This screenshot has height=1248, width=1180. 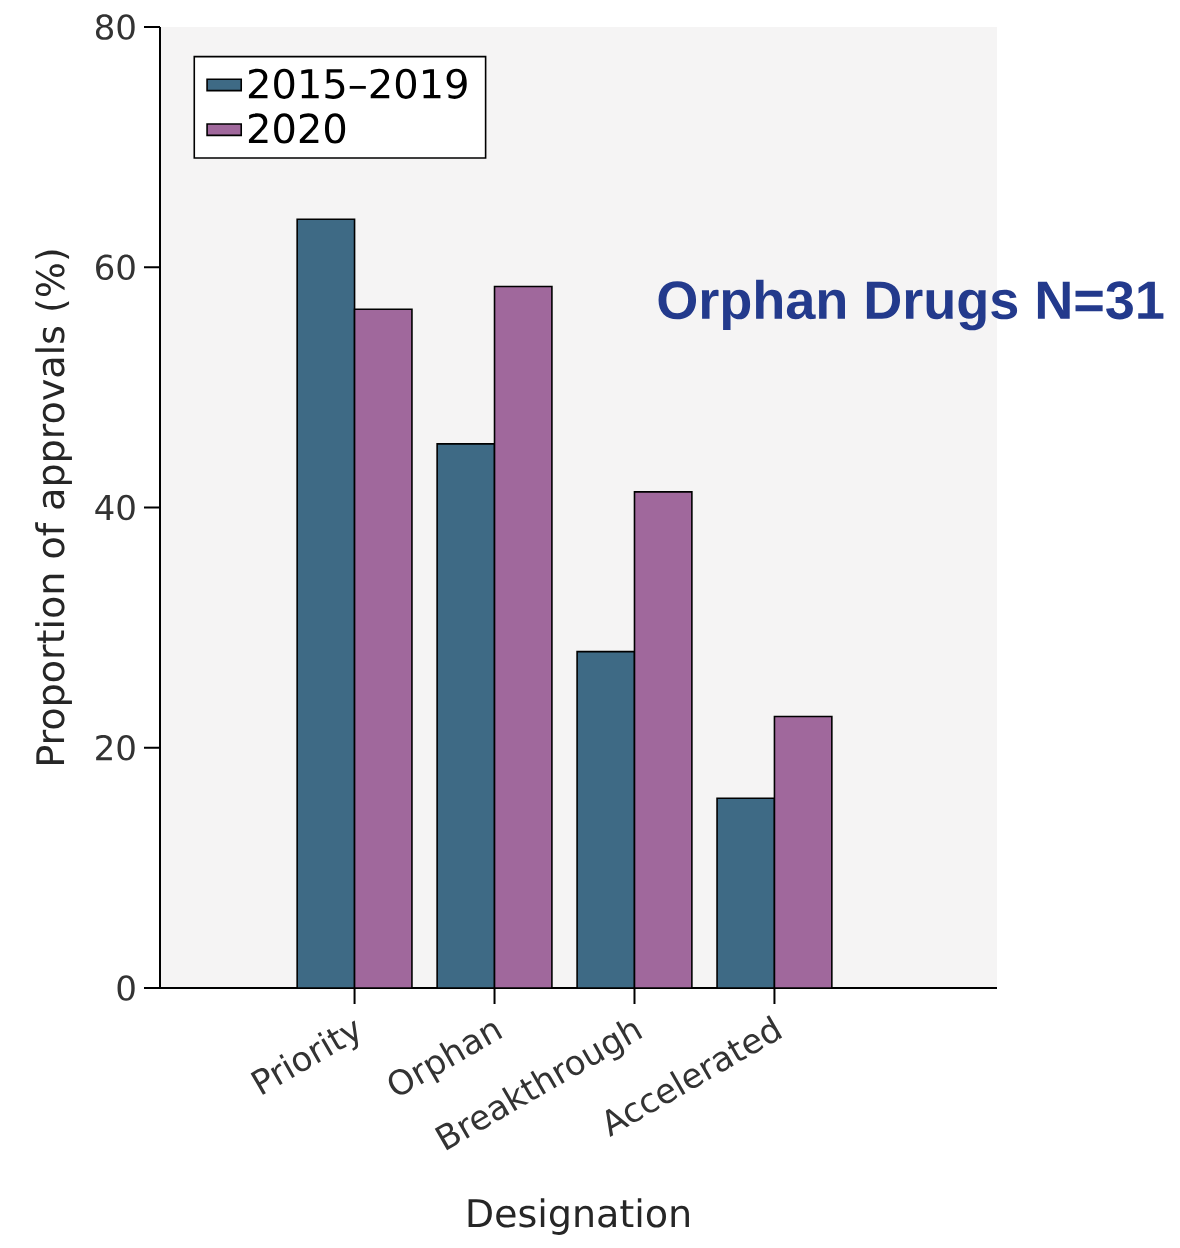 I want to click on y-tick-label: 20, so click(x=115, y=747).